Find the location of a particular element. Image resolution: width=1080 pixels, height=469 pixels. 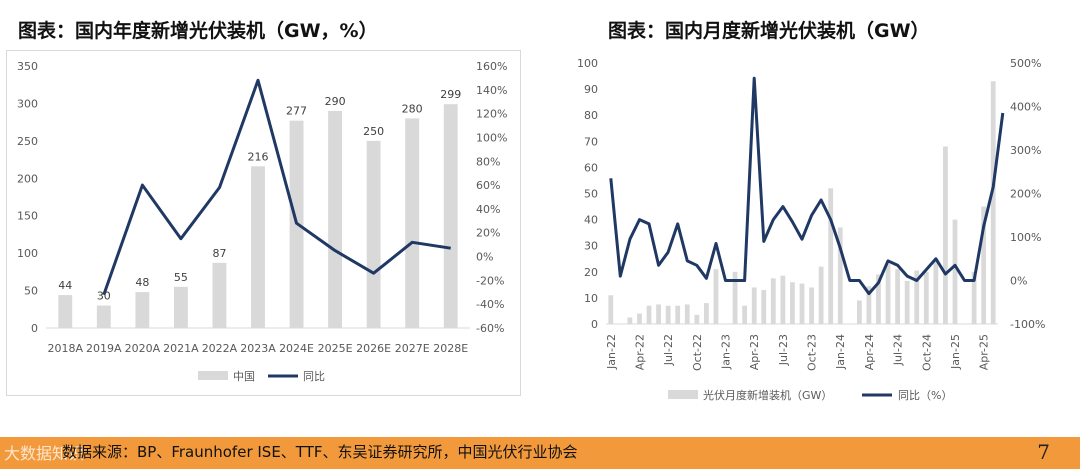

y-right-tick-label: 120% is located at coordinates (491, 114).